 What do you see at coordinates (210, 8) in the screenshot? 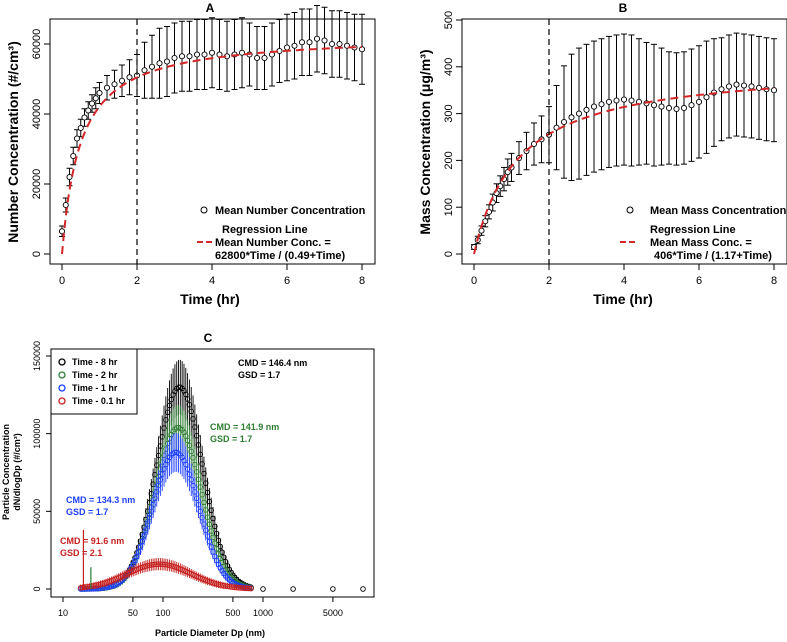
I see `panel-a-title: A` at bounding box center [210, 8].